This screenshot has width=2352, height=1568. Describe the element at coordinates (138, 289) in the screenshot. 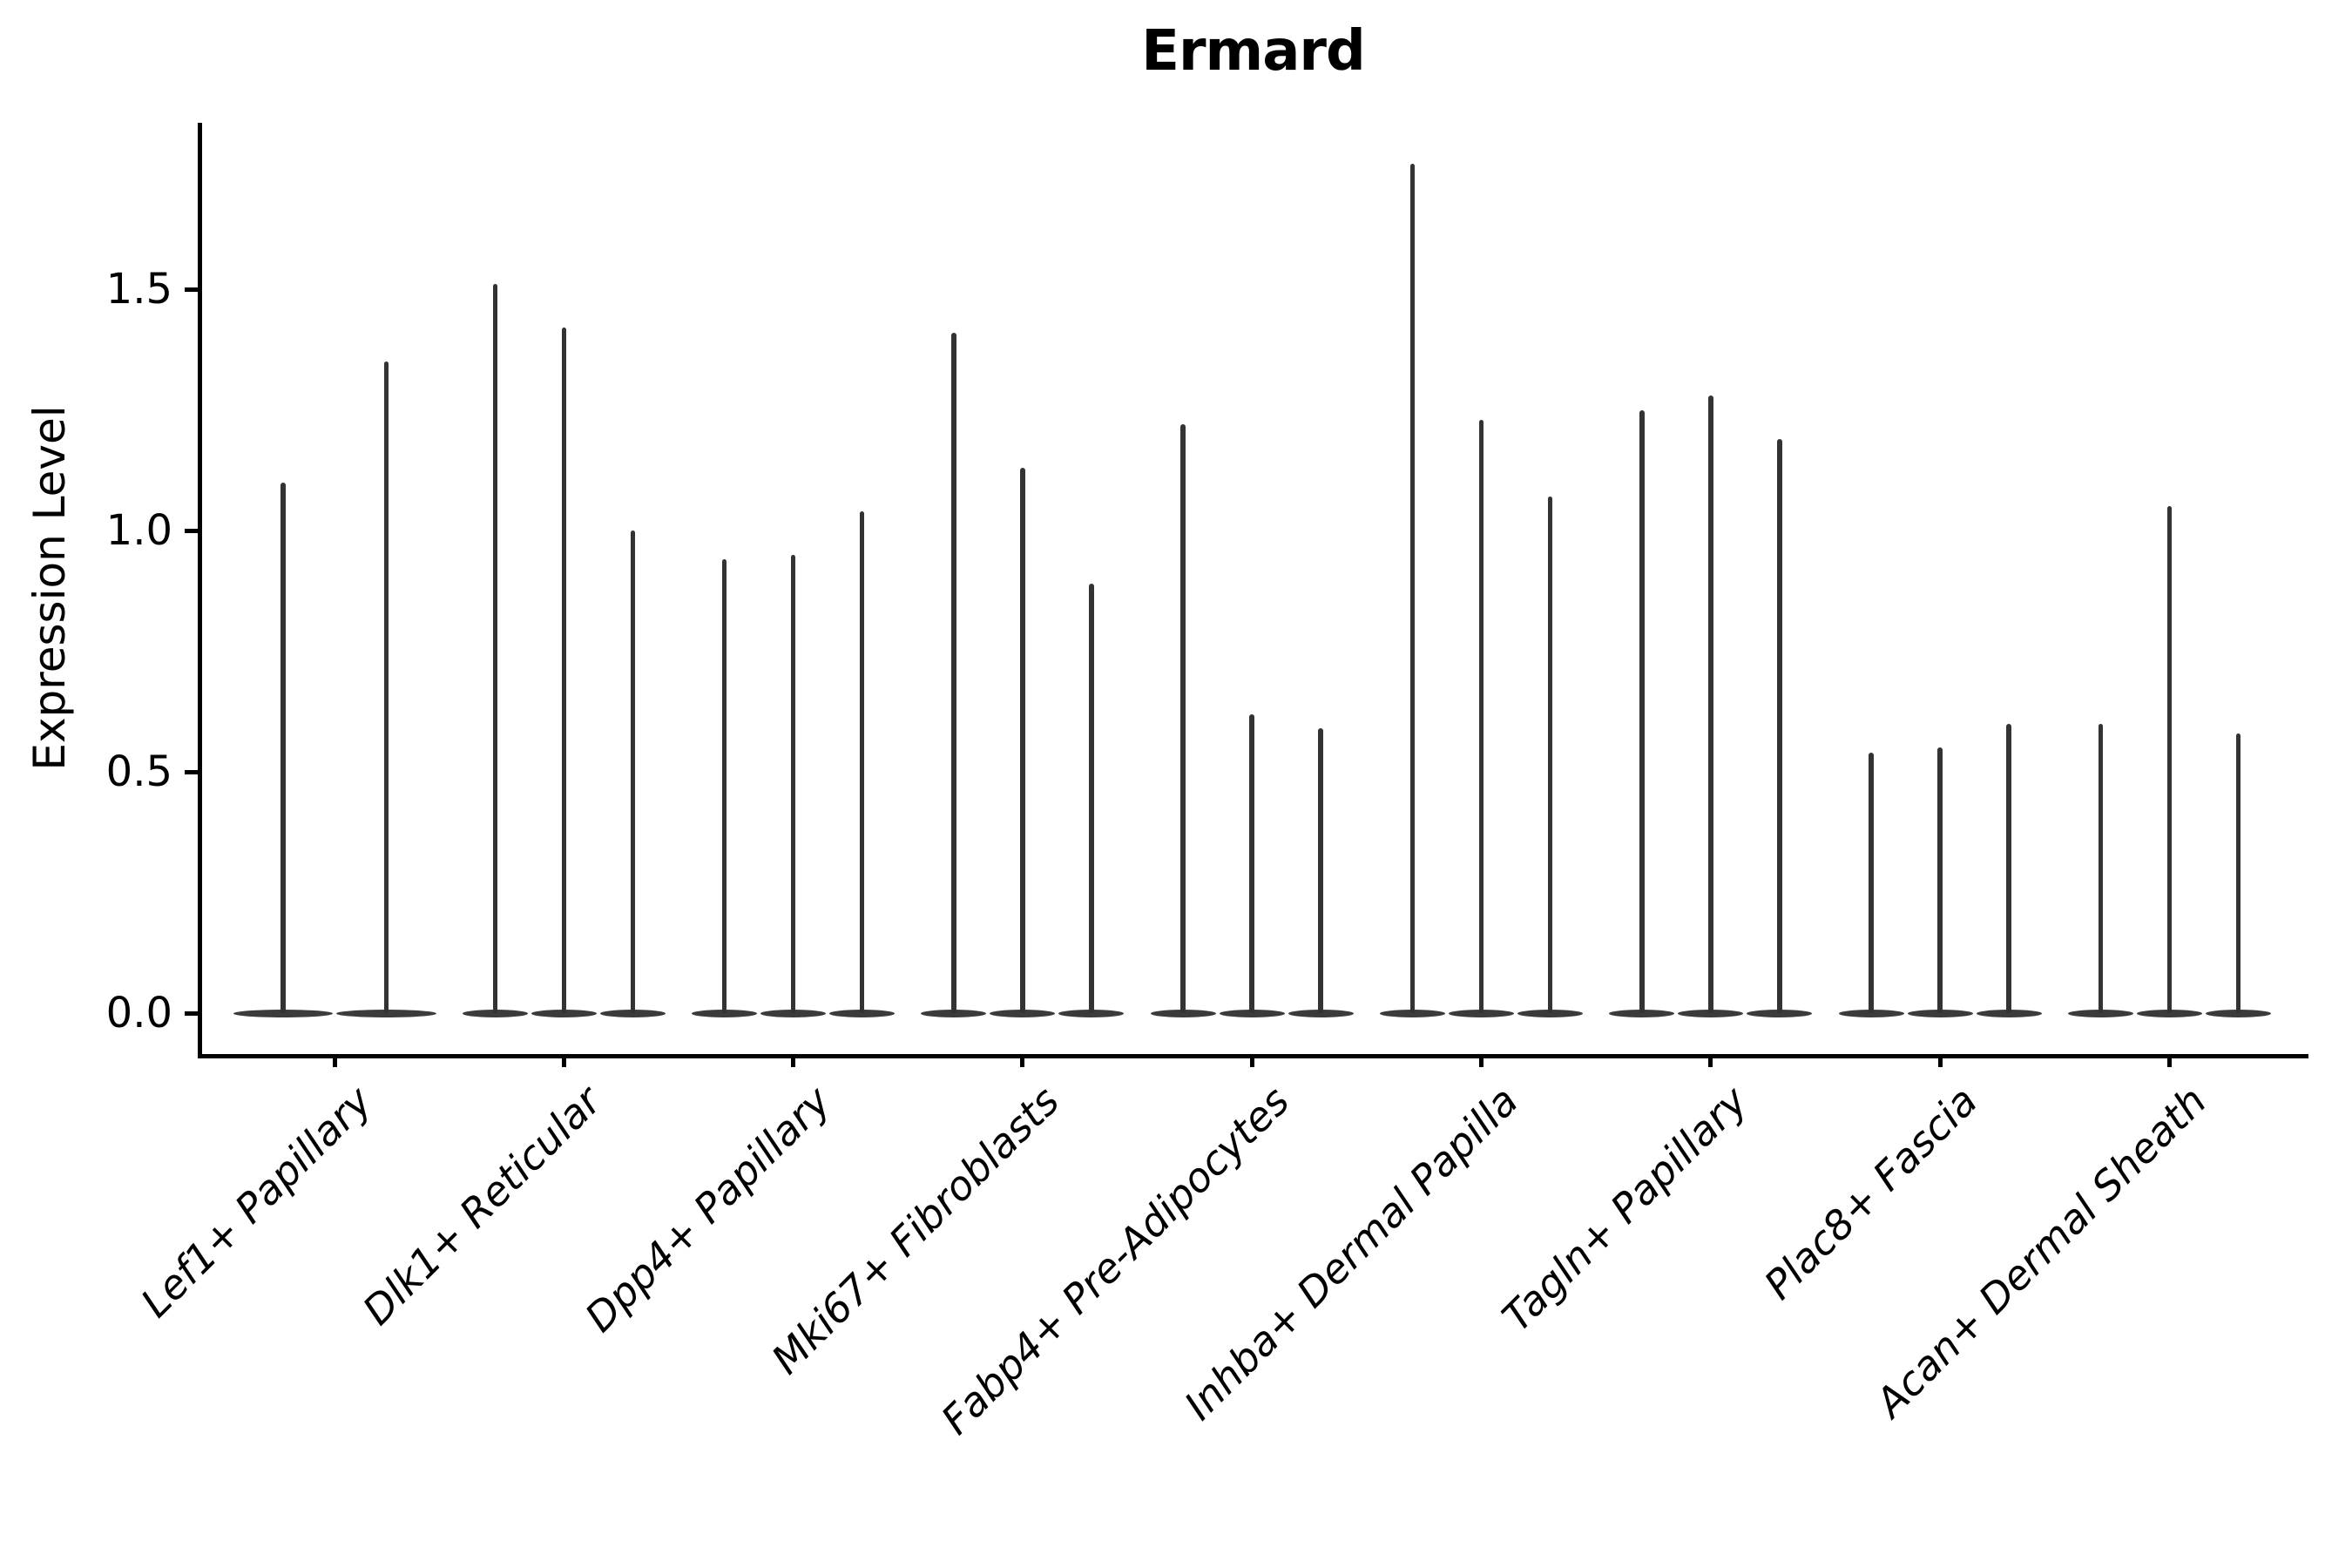

I see `y-tick-label: 1.5` at that location.